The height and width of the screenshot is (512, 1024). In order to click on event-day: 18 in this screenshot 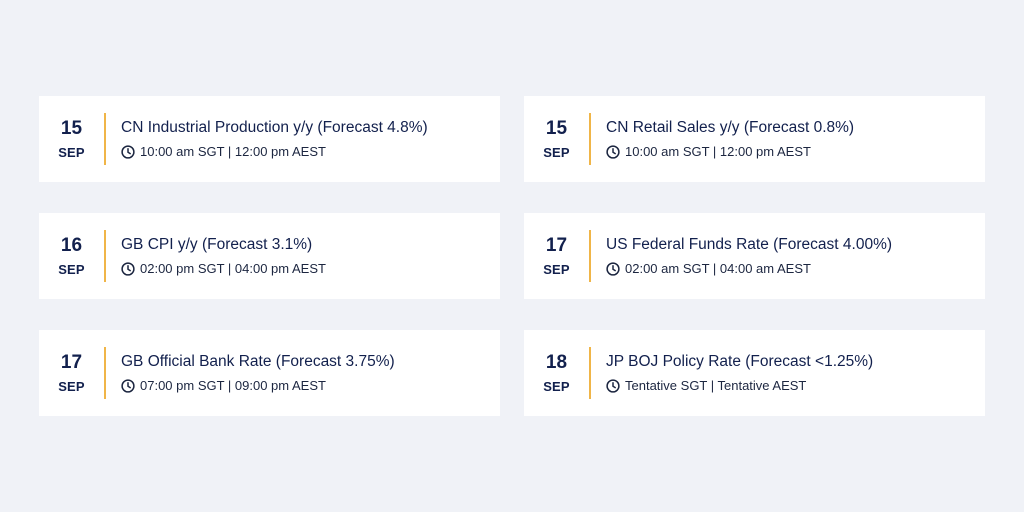, I will do `click(556, 362)`.